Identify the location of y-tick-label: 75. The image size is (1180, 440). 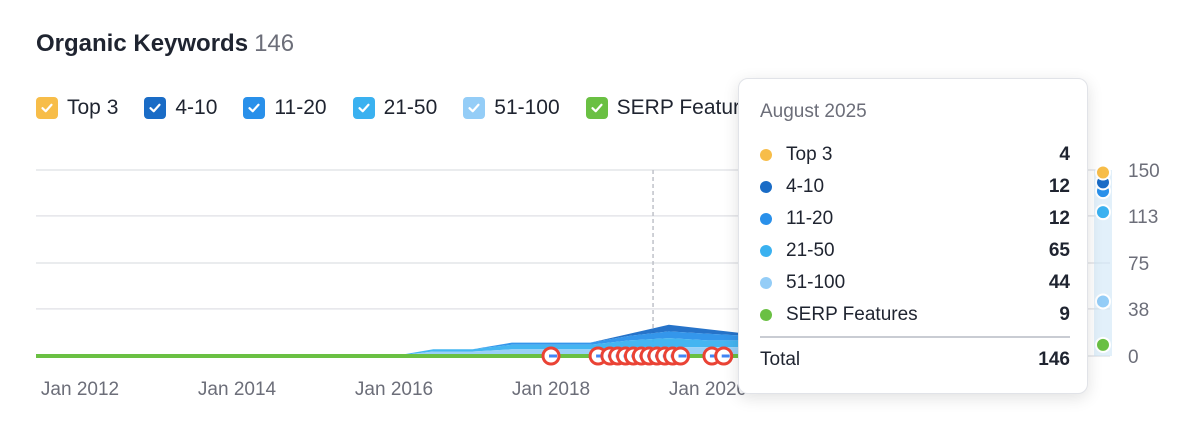
(1138, 264).